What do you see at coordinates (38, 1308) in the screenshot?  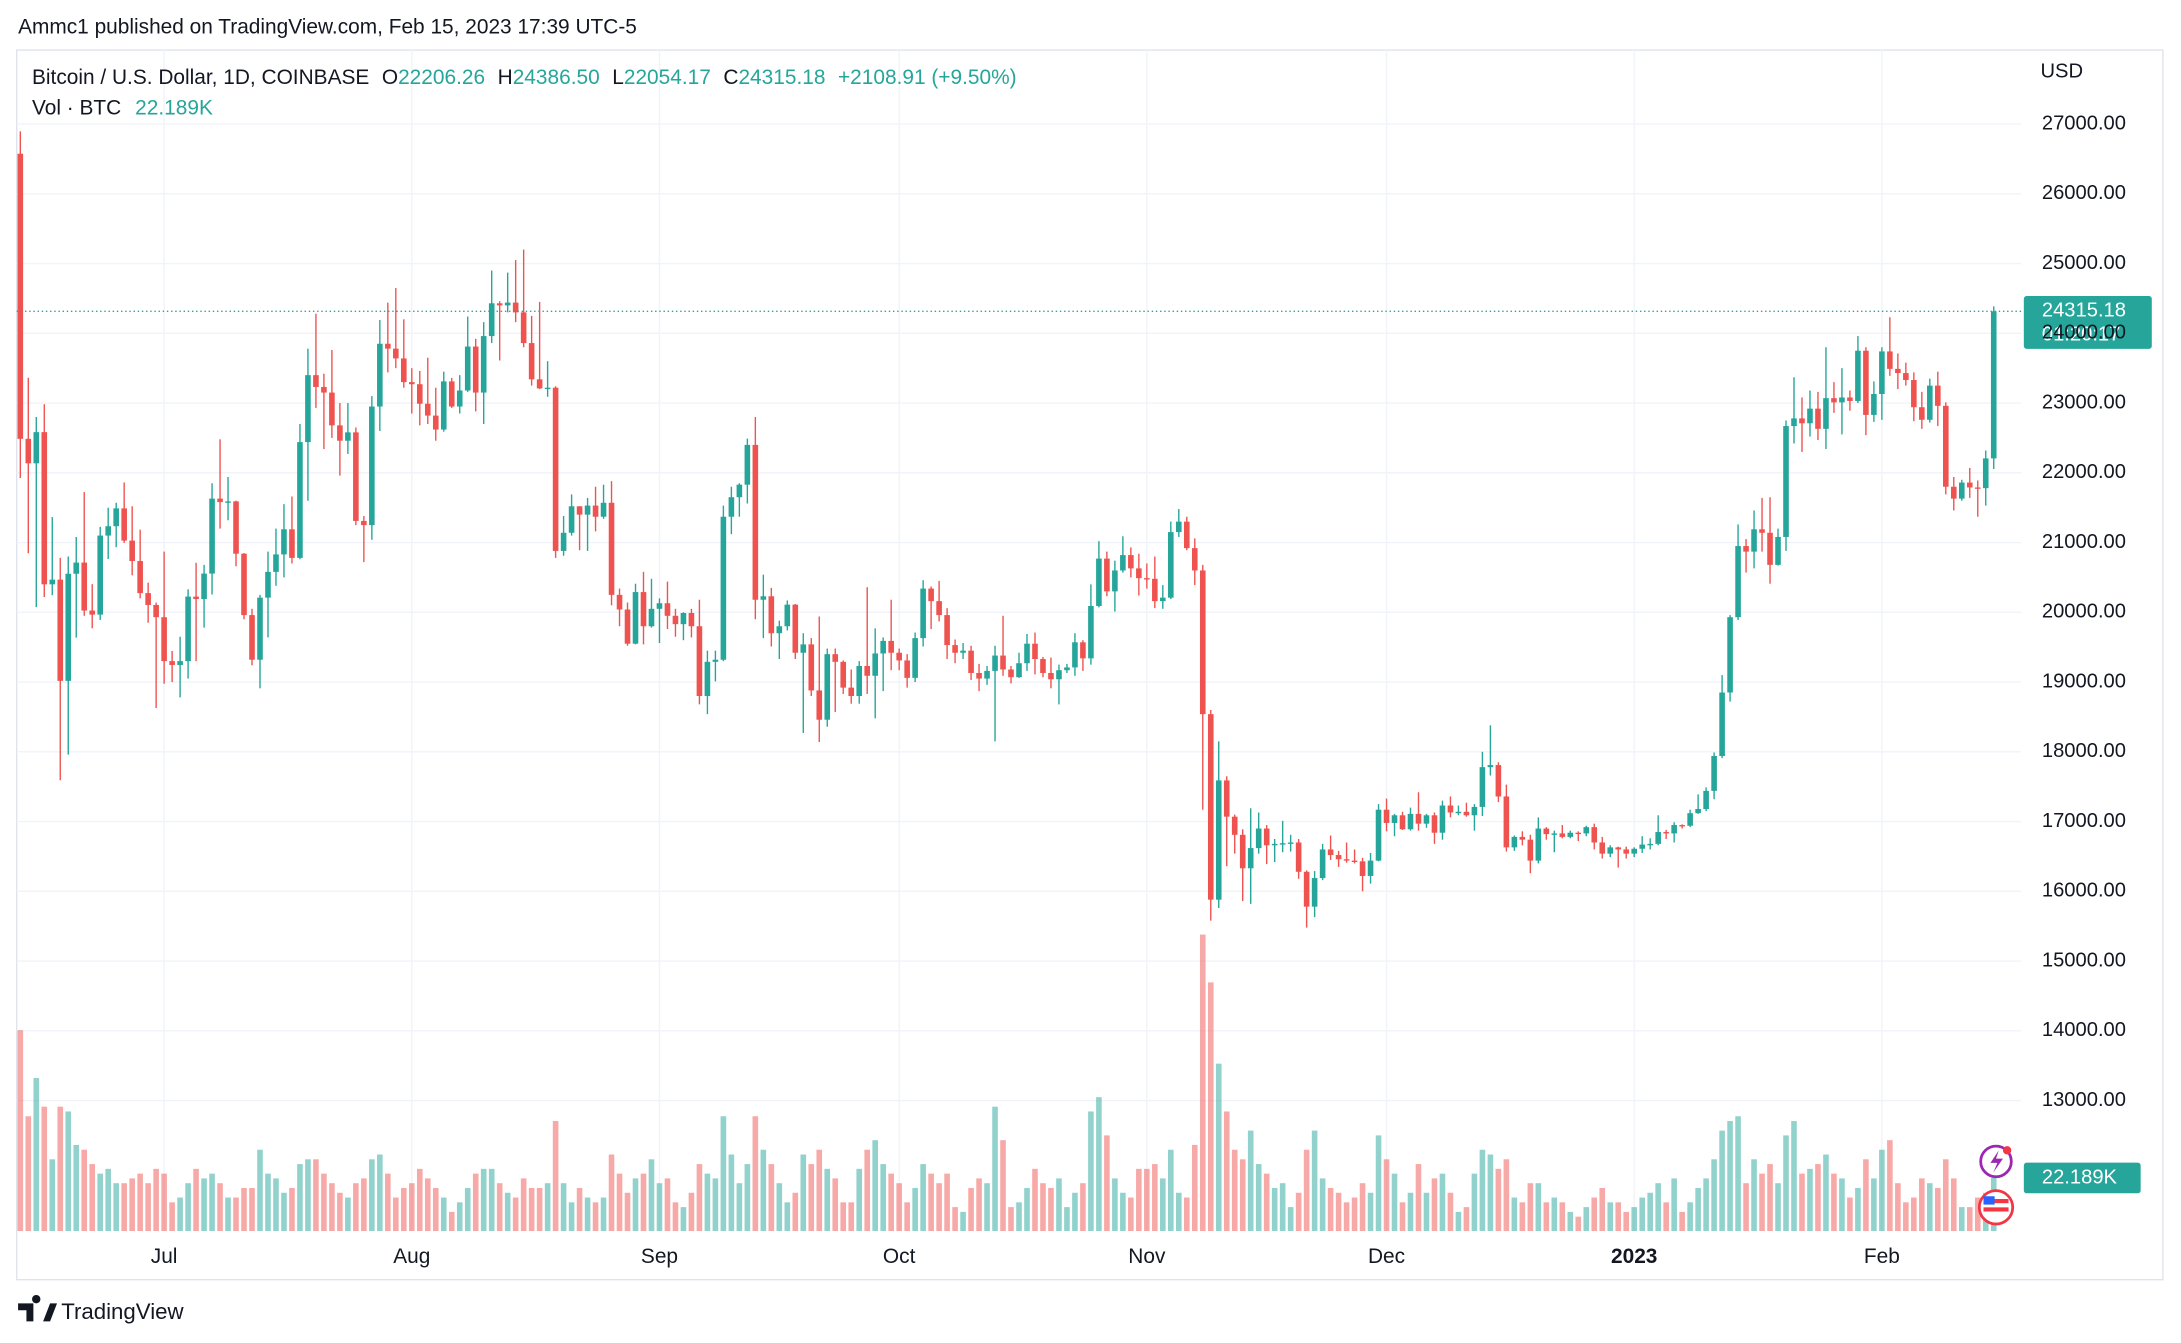 I see `brand-logo` at bounding box center [38, 1308].